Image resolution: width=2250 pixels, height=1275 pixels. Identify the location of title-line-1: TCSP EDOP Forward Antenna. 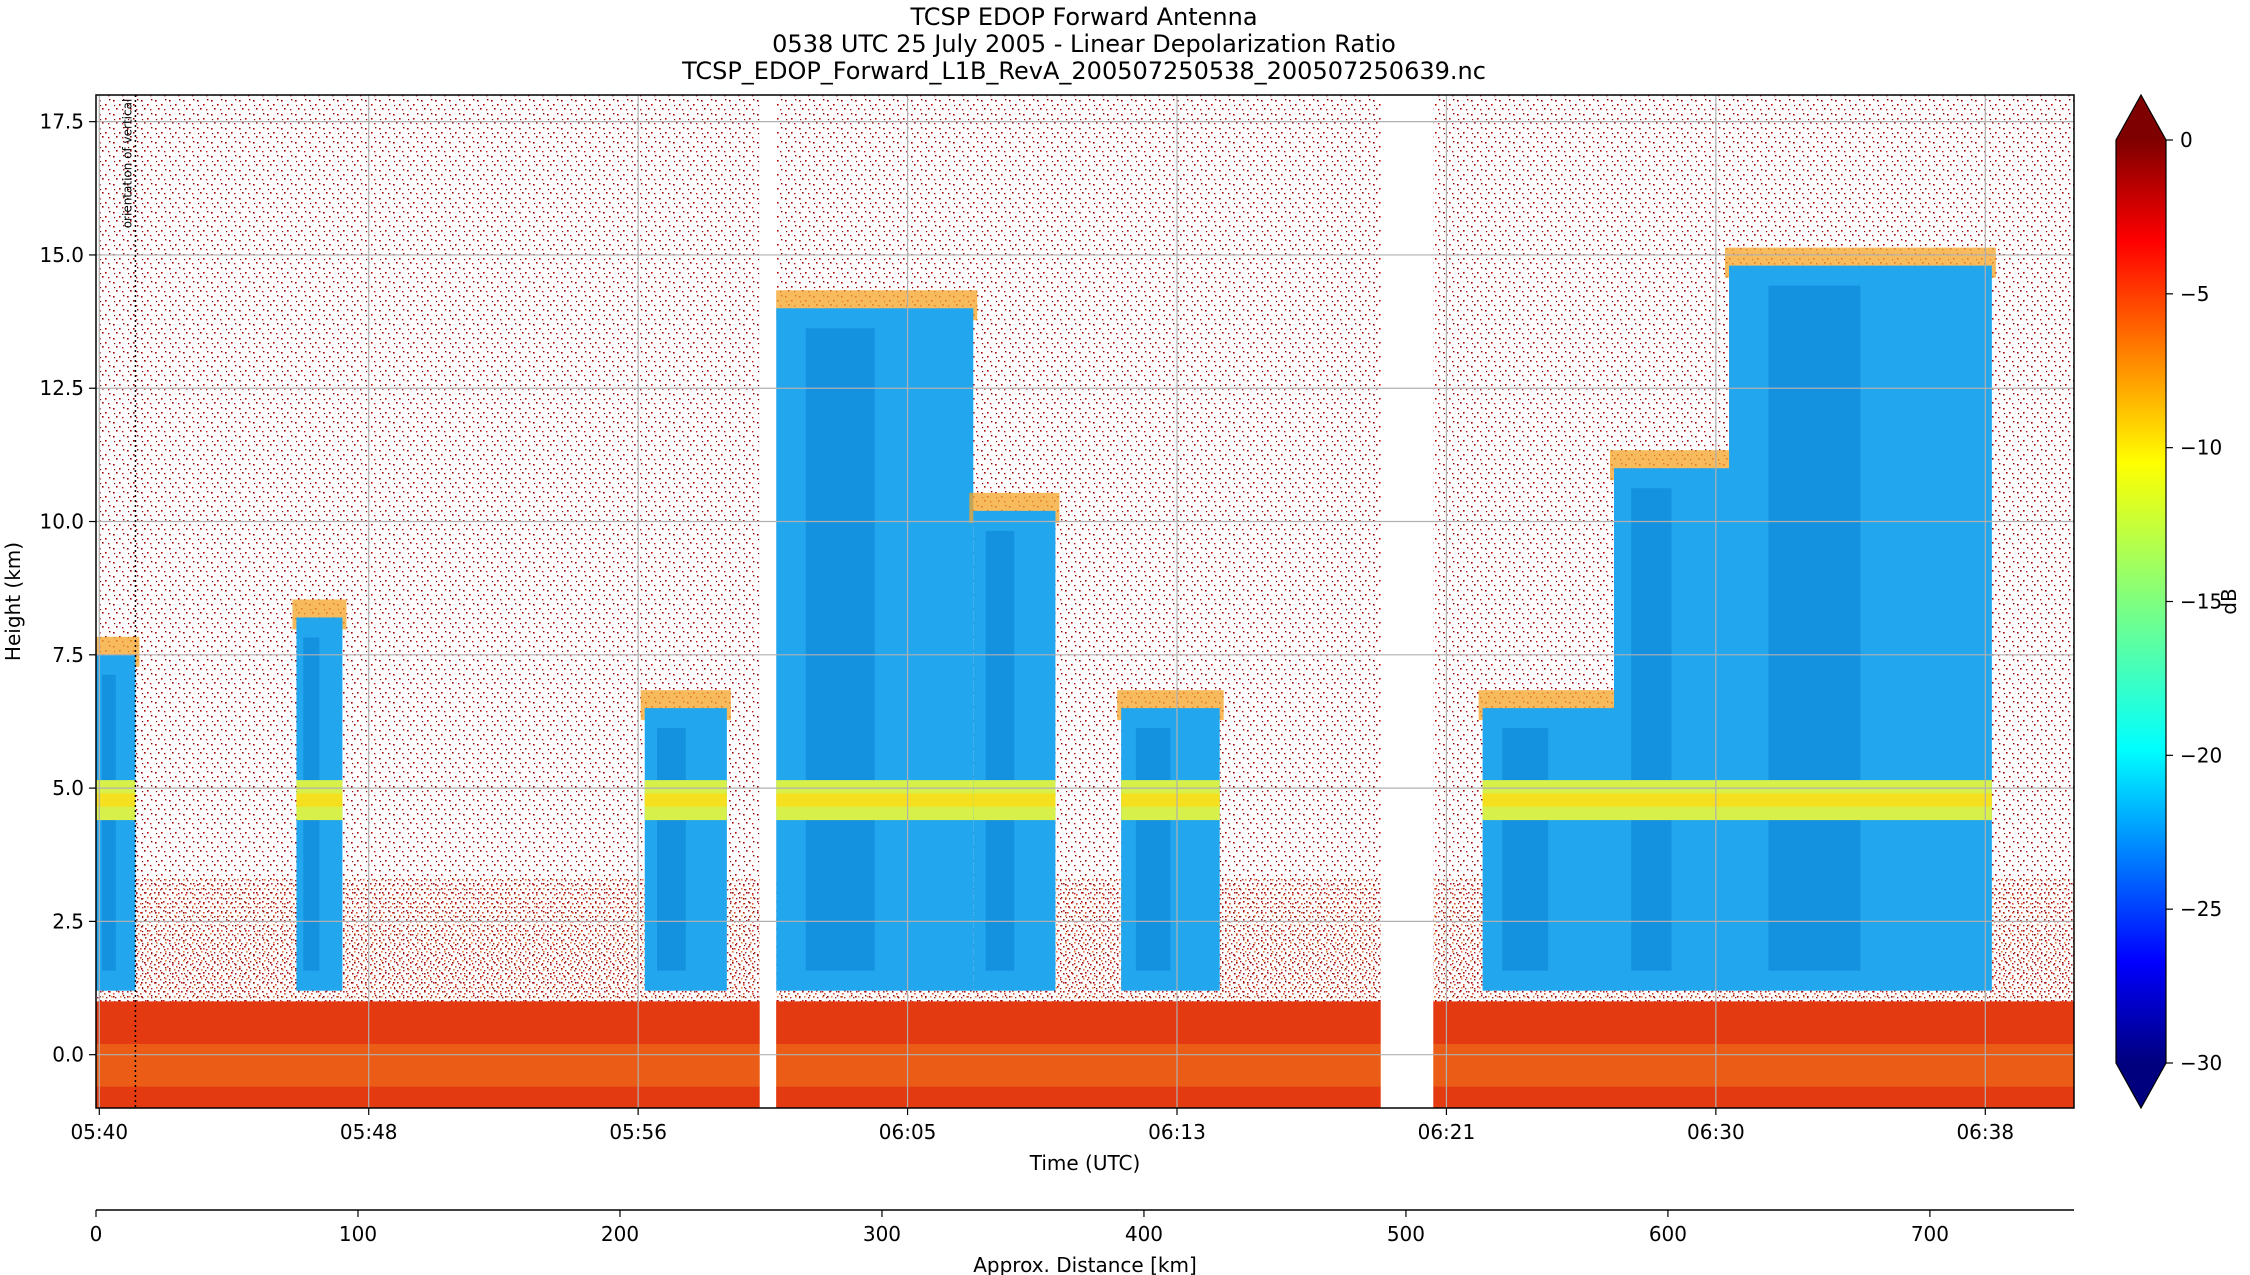
(1083, 17).